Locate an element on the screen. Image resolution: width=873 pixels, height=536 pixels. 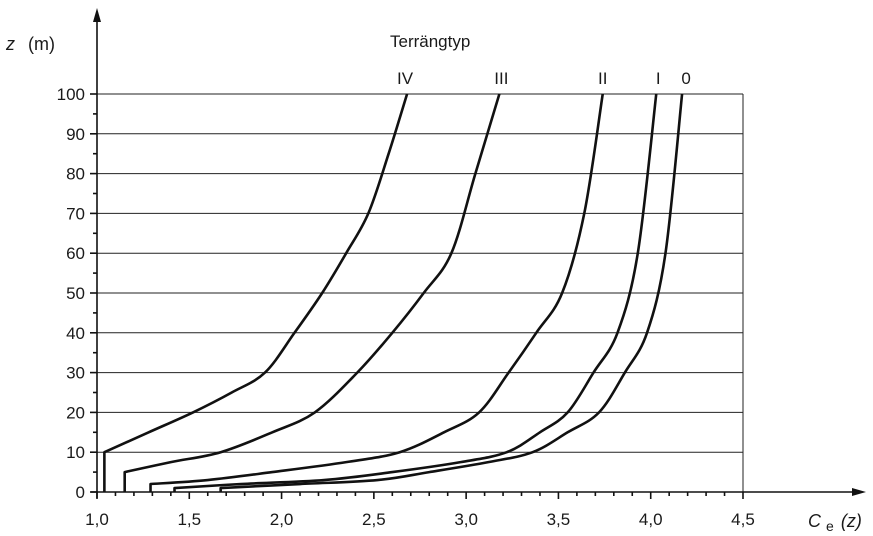
y-axis-label: z (m) is located at coordinates (30, 44).